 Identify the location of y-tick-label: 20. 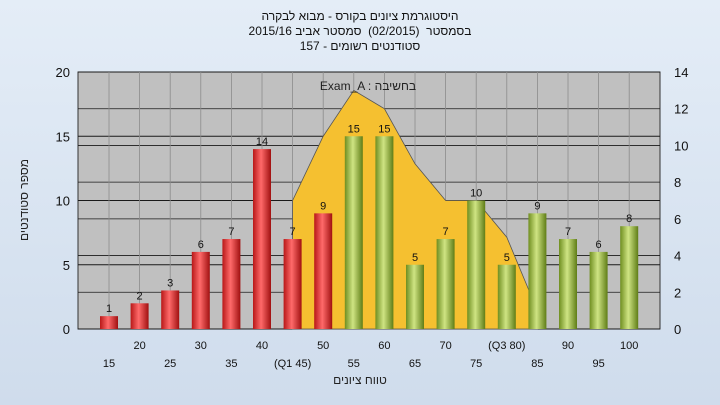
(63, 72).